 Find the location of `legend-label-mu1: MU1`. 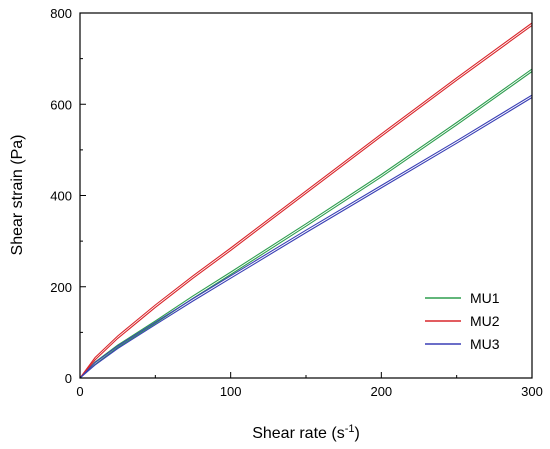

legend-label-mu1: MU1 is located at coordinates (485, 298).